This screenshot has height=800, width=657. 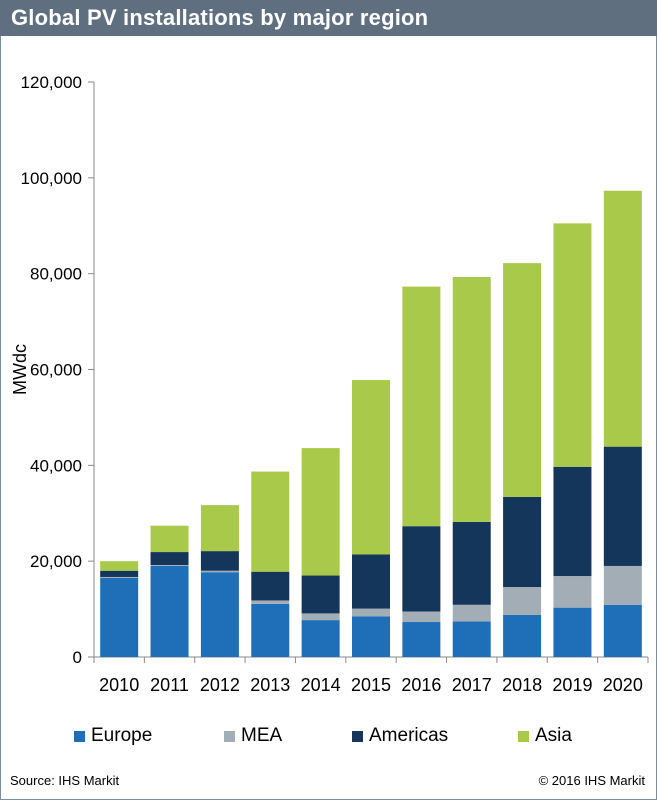 What do you see at coordinates (421, 685) in the screenshot?
I see `x-tick-label: 2016` at bounding box center [421, 685].